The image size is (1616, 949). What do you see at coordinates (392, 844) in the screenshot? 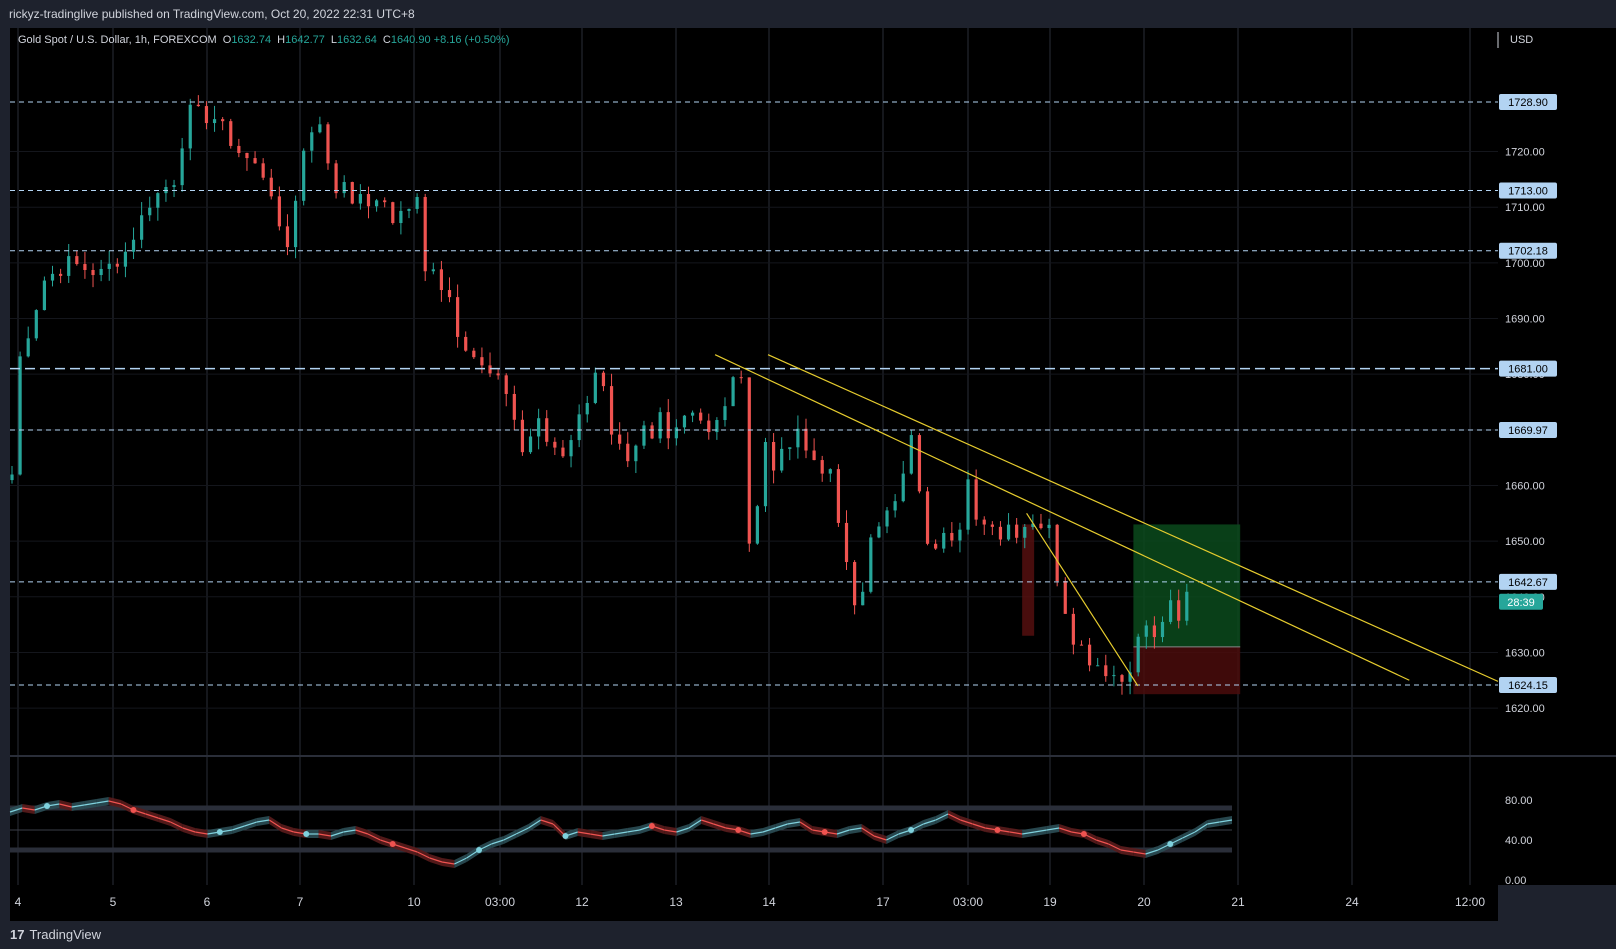
I see `osc-signal-dot` at bounding box center [392, 844].